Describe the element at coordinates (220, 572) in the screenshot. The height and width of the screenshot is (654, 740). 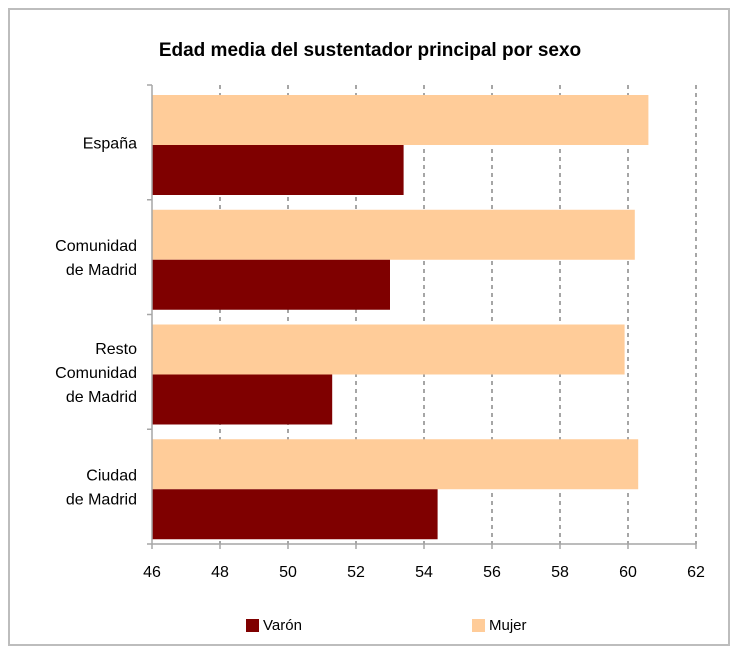
I see `x-tick-label-48: 48` at that location.